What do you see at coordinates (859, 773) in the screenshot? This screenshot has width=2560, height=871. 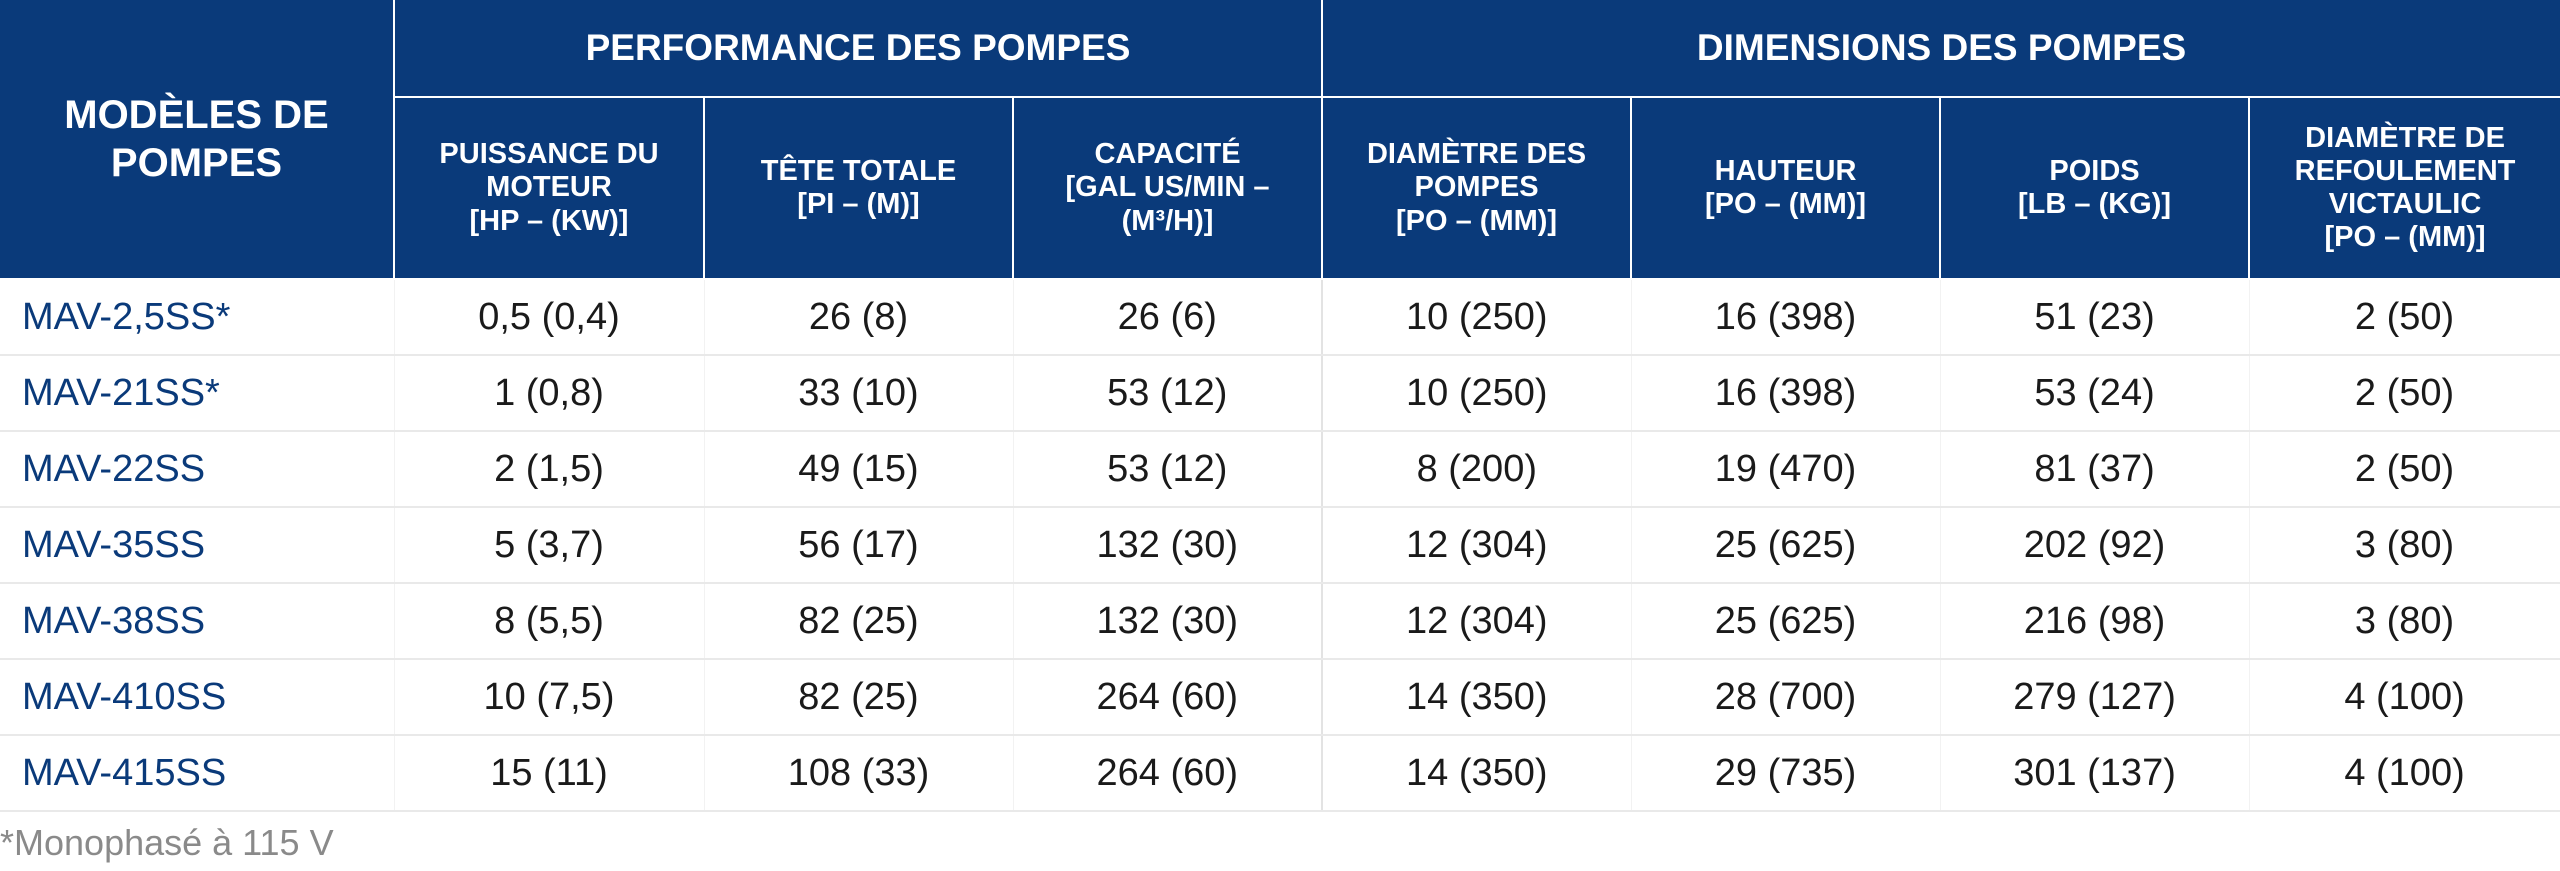 I see `total-head-cell: 108 (33)` at bounding box center [859, 773].